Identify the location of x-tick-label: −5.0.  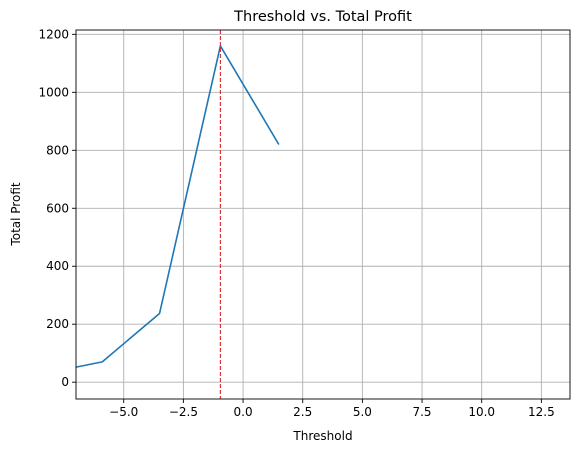
(123, 412).